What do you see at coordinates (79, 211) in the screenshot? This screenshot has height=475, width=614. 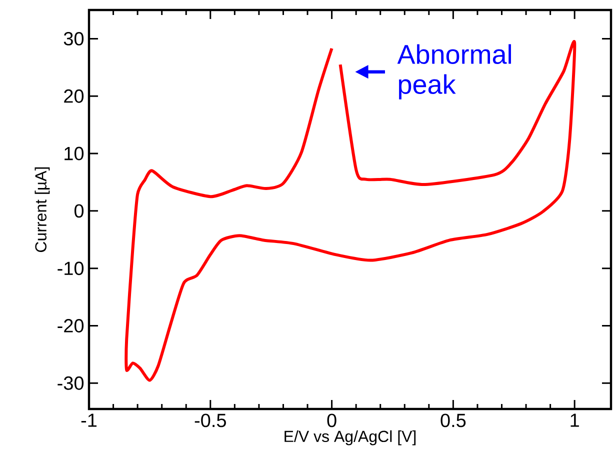 I see `y-tick-label: 0` at bounding box center [79, 211].